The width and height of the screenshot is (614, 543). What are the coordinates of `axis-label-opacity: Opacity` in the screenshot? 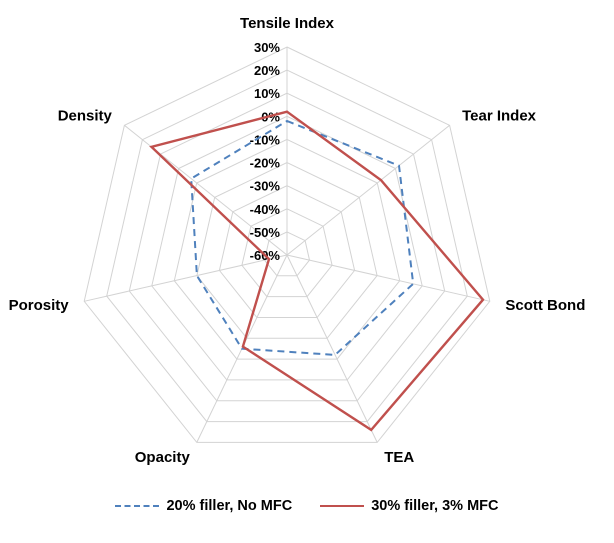 It's located at (163, 457).